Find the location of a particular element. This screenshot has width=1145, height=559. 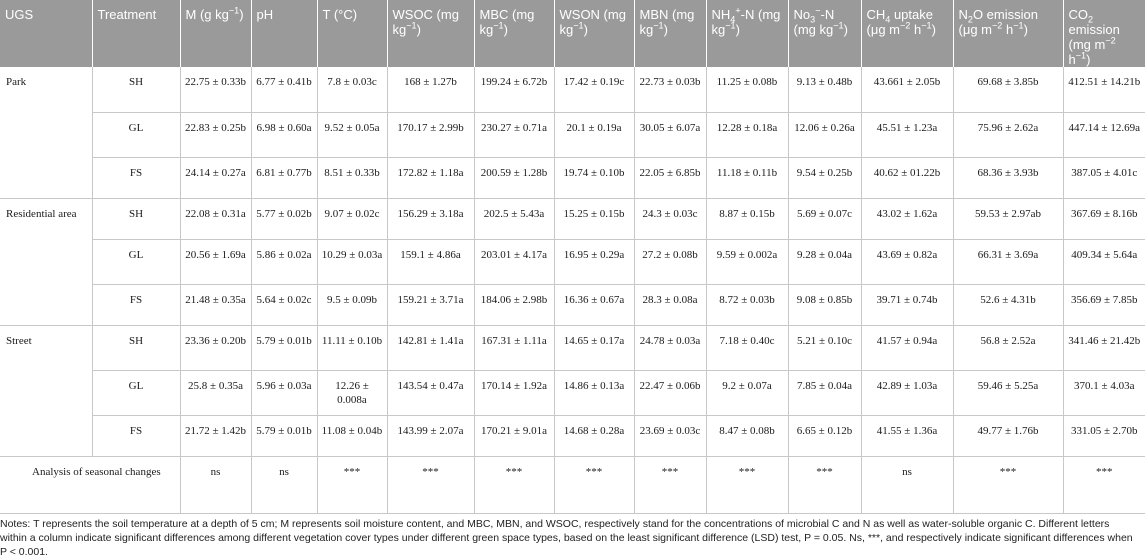

value-cell: 170.21 ± 9.01a is located at coordinates (514, 436).